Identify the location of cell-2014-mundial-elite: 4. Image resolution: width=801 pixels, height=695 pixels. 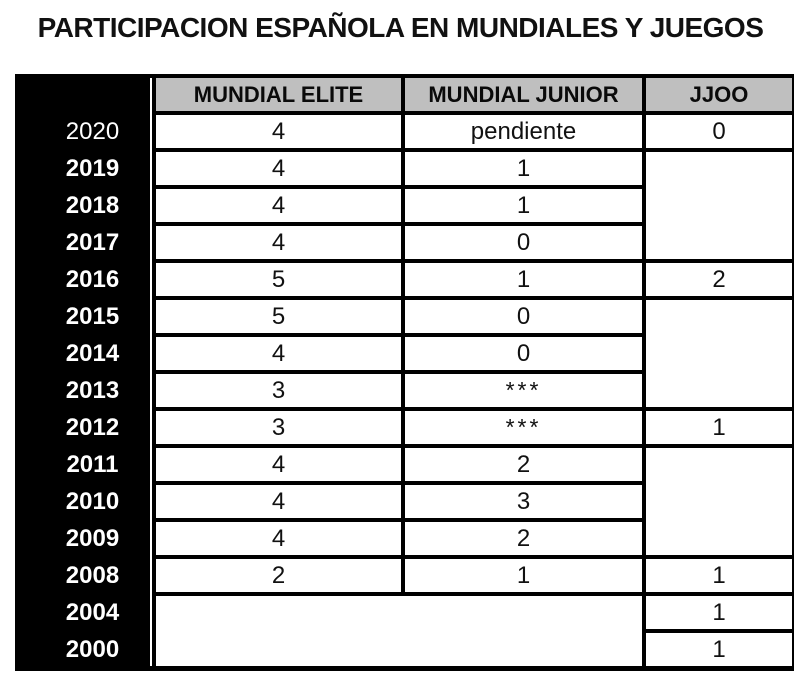
(278, 353).